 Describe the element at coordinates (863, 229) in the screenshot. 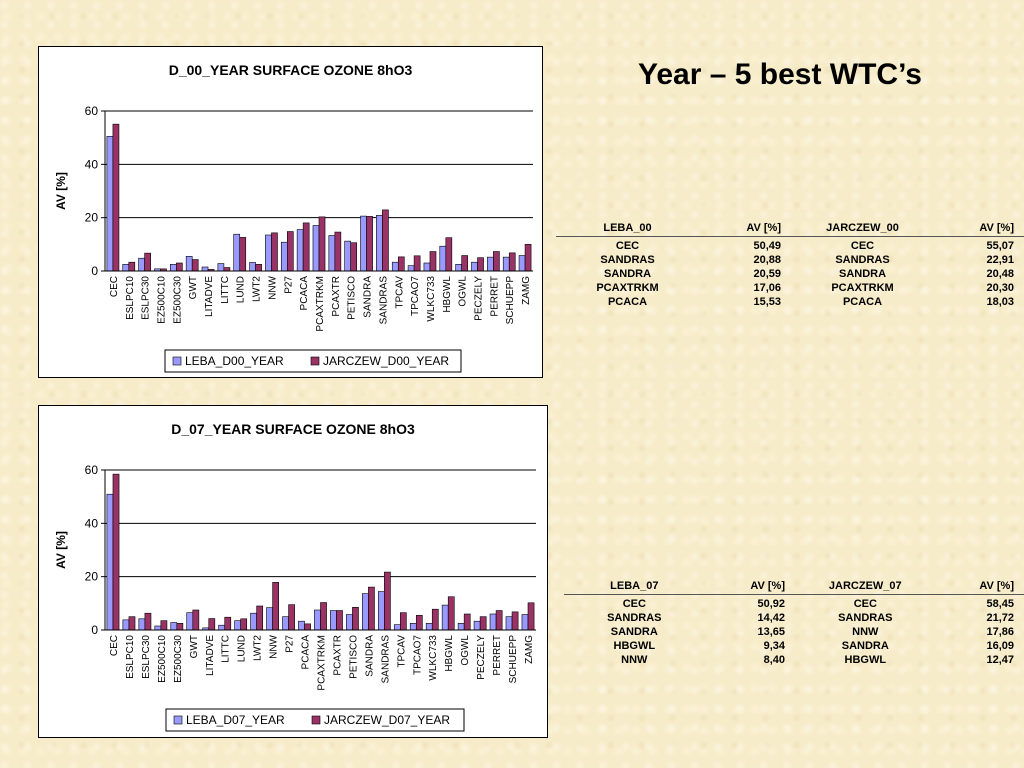

I see `header-jarczew: JARCZEW_00` at that location.